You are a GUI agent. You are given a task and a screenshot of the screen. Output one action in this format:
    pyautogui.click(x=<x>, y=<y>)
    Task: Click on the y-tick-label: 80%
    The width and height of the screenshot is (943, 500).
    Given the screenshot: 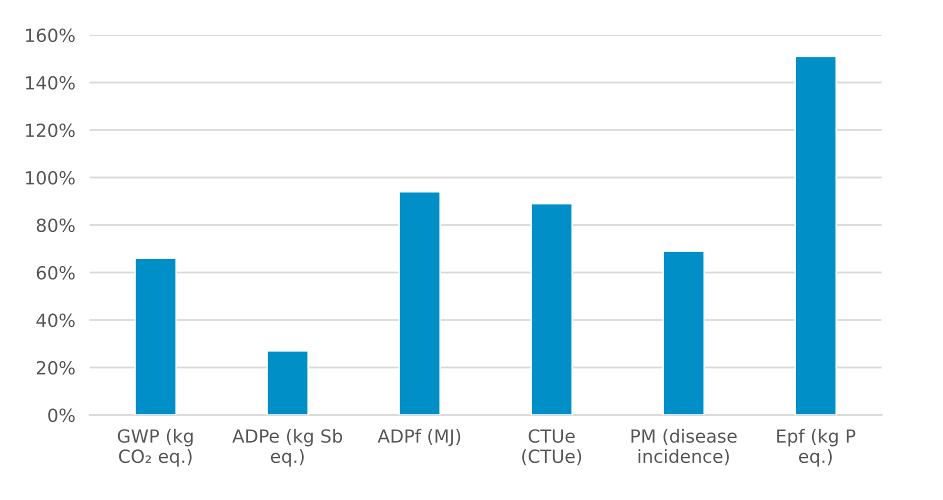 What is the action you would take?
    pyautogui.click(x=55, y=225)
    